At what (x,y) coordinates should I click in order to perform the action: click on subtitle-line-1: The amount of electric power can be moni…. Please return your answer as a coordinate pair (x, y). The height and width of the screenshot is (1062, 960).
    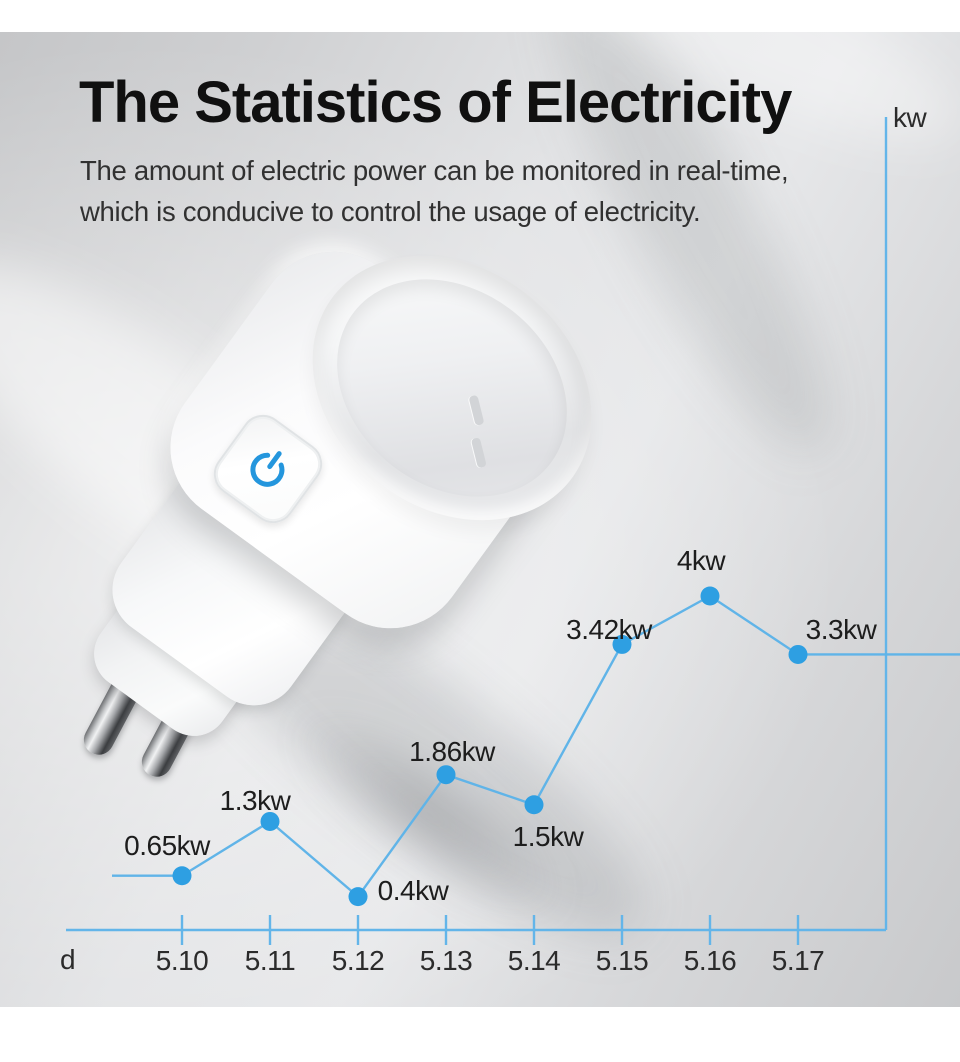
    Looking at the image, I should click on (434, 170).